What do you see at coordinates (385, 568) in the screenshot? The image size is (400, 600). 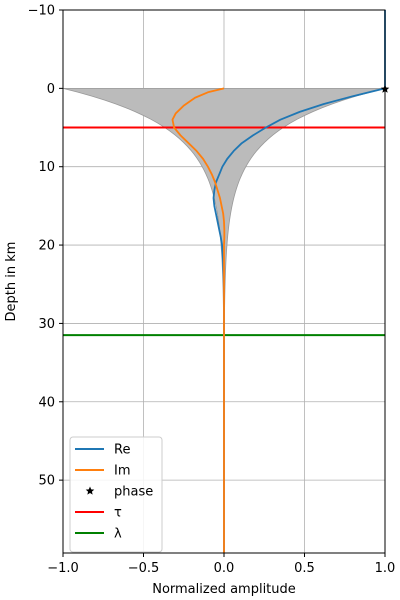 I see `x-tick-label: 1.0` at bounding box center [385, 568].